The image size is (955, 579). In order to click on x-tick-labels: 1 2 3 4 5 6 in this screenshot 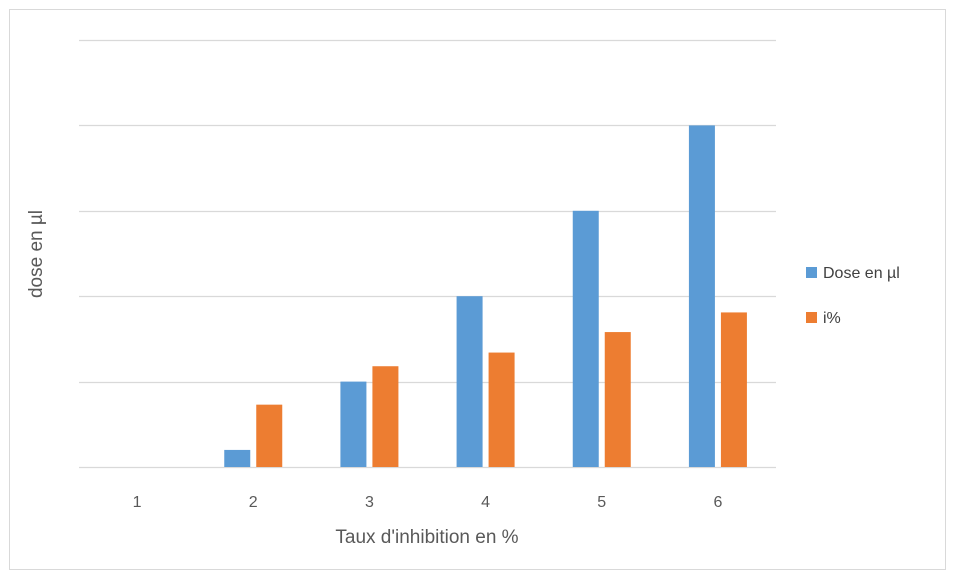, I will do `click(428, 502)`.